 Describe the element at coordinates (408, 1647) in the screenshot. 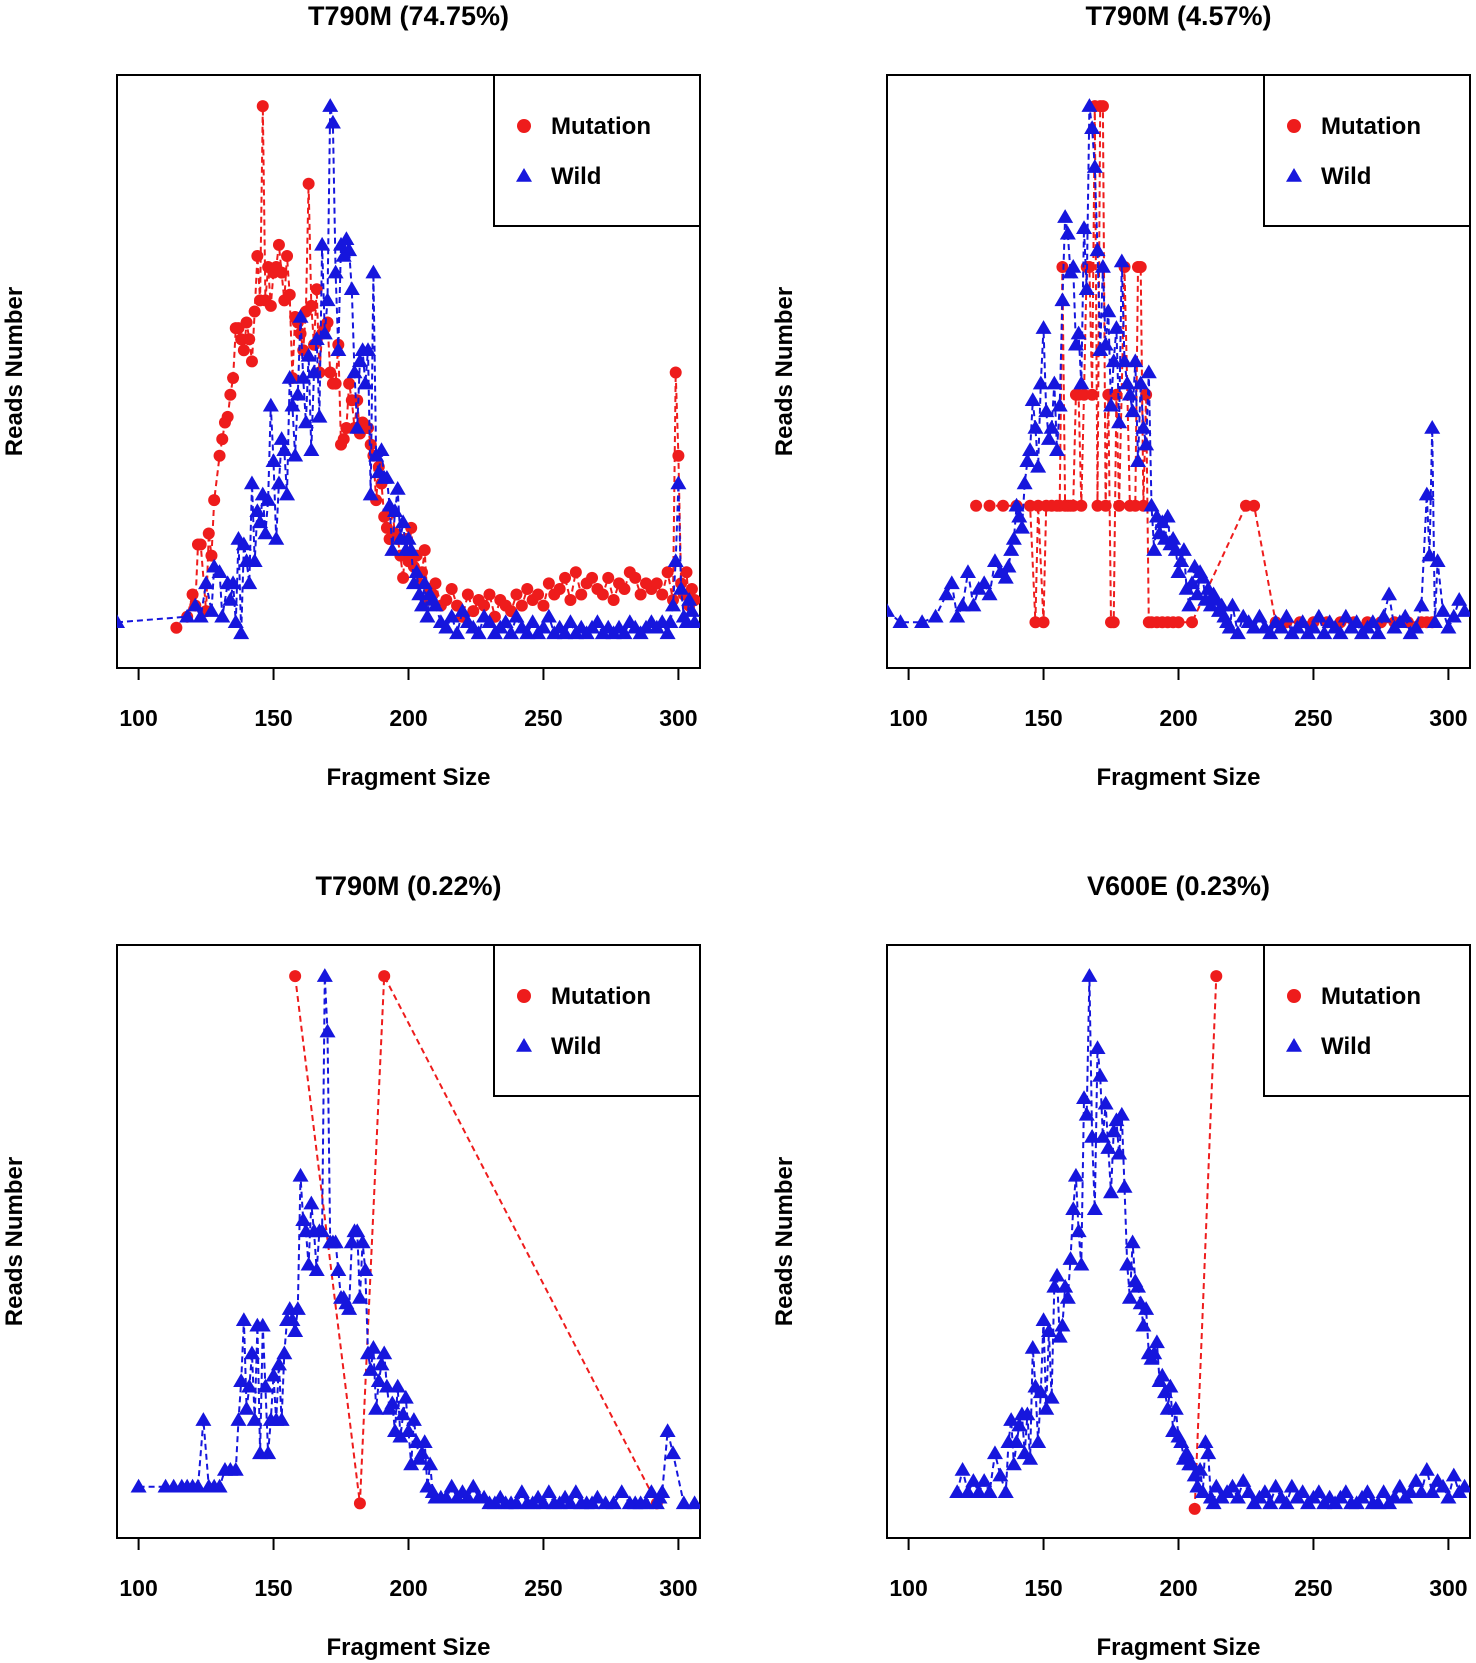

I see `x-axis-label: Fragment Size` at that location.